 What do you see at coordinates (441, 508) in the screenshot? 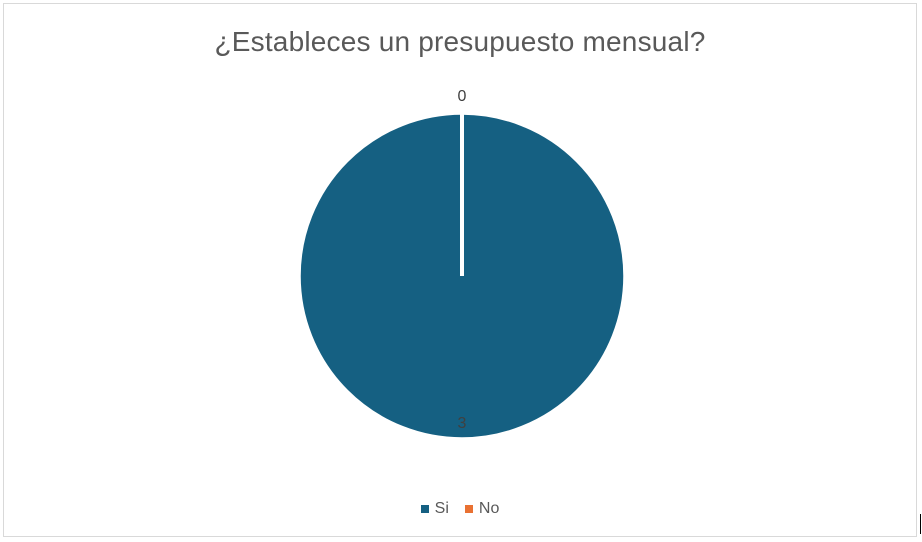
I see `legend-label-si: Si` at bounding box center [441, 508].